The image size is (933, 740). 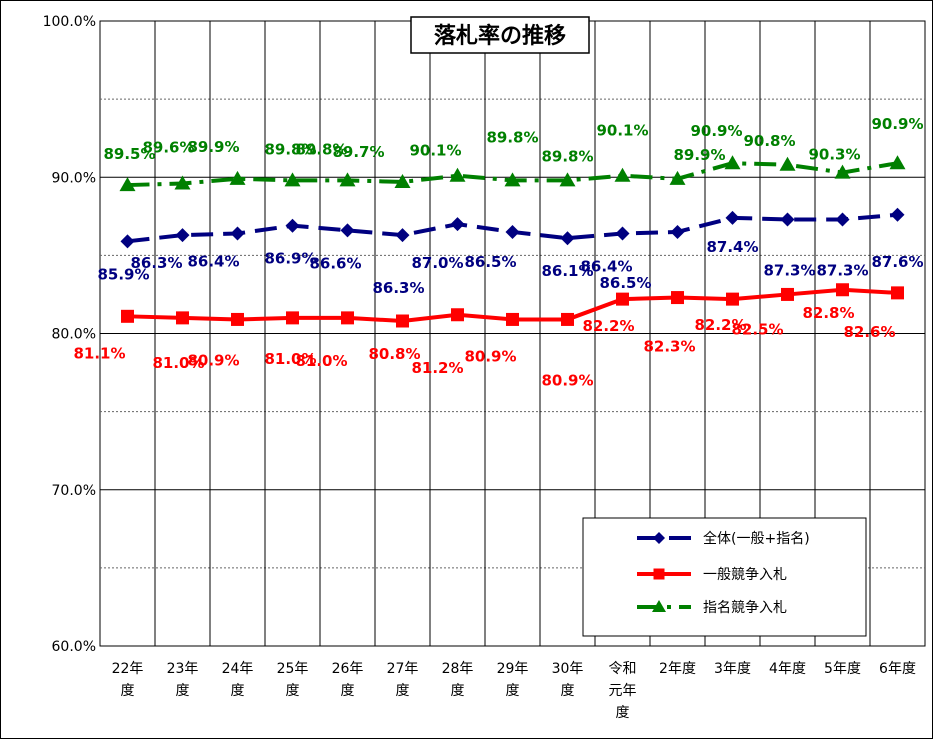 What do you see at coordinates (69, 334) in the screenshot?
I see `y-axis: 60.0% 70.0% 80.0% 90.0% 100.0%` at bounding box center [69, 334].